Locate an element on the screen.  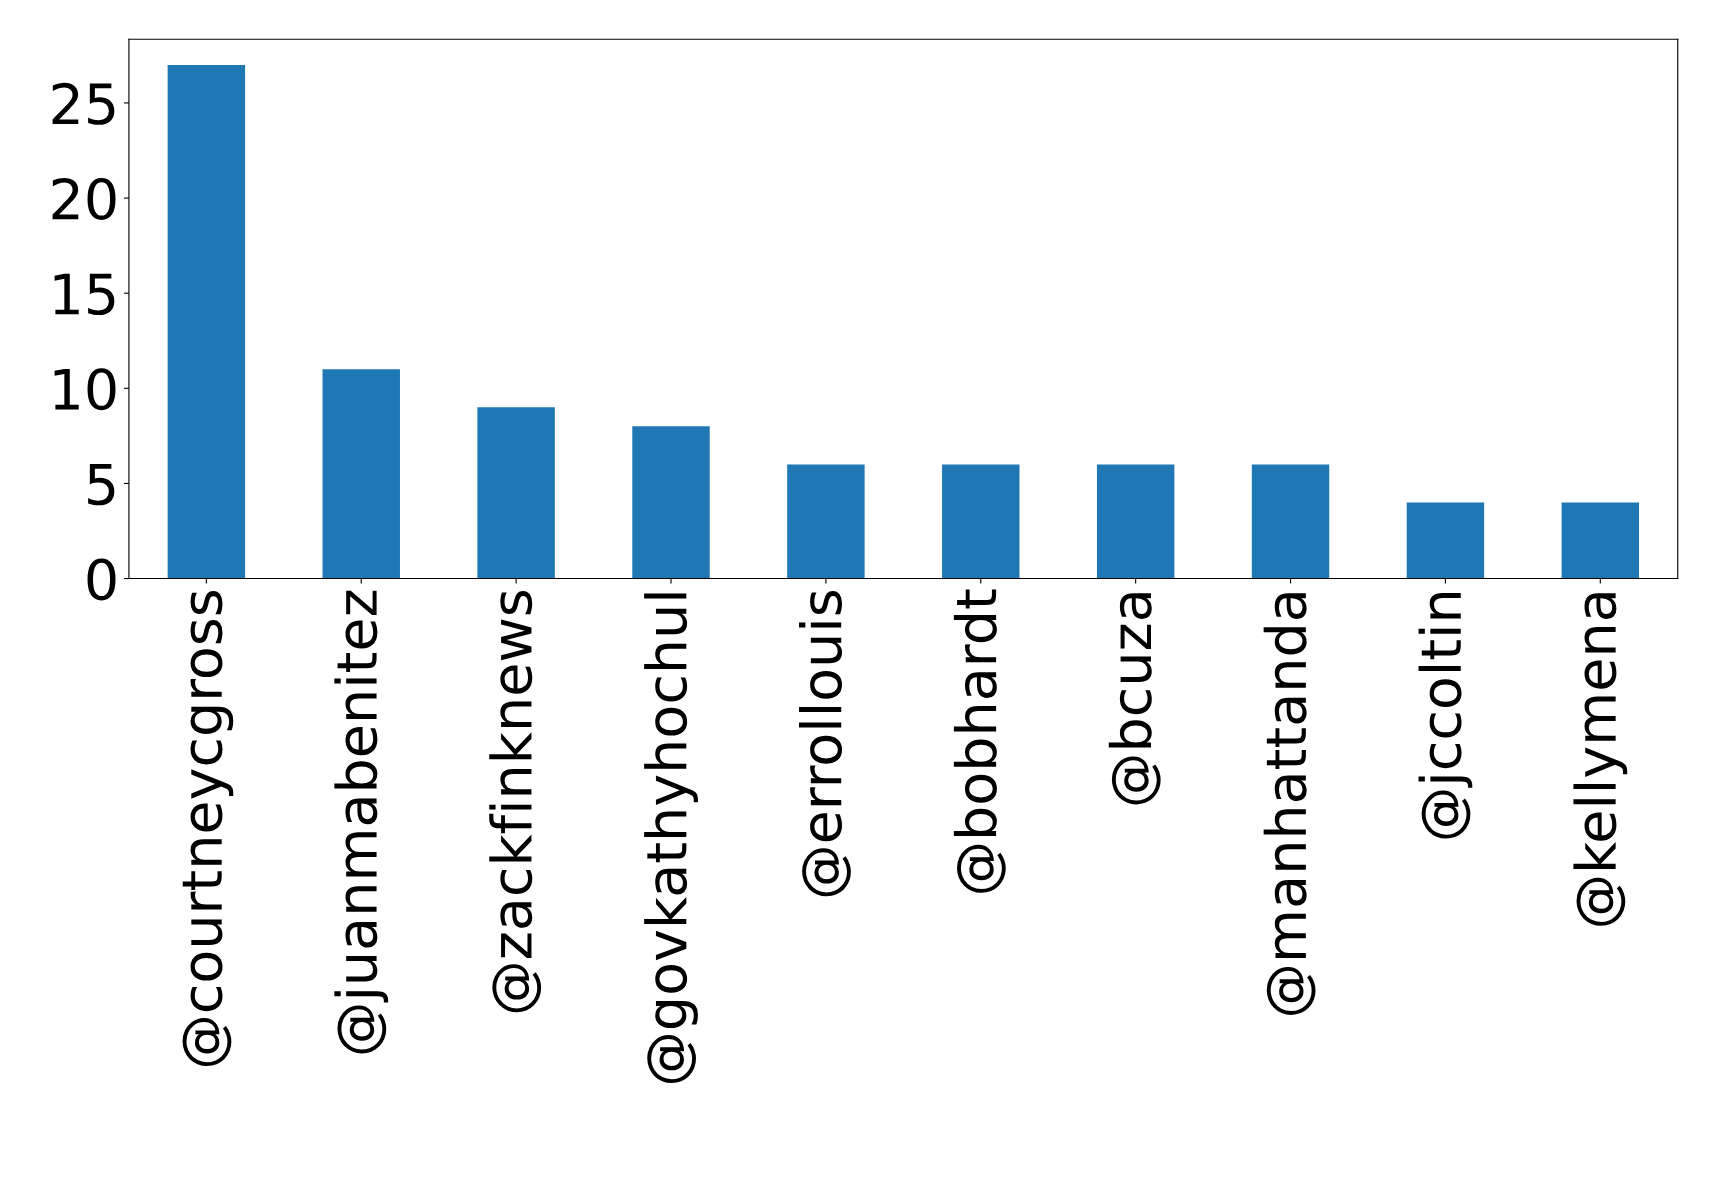
y-tick-label: 10 is located at coordinates (85, 389).